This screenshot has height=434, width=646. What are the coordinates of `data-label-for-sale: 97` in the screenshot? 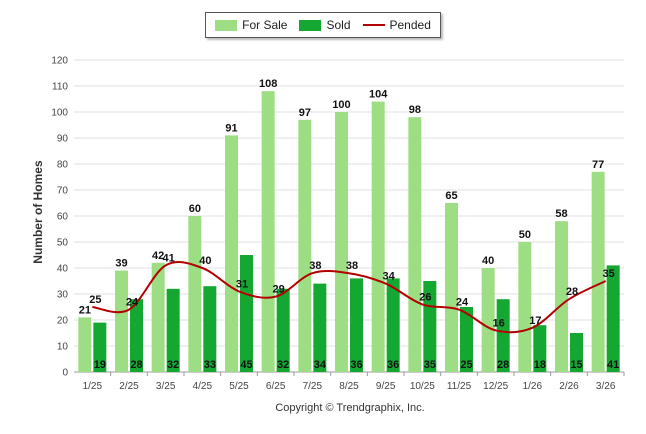 It's located at (305, 113).